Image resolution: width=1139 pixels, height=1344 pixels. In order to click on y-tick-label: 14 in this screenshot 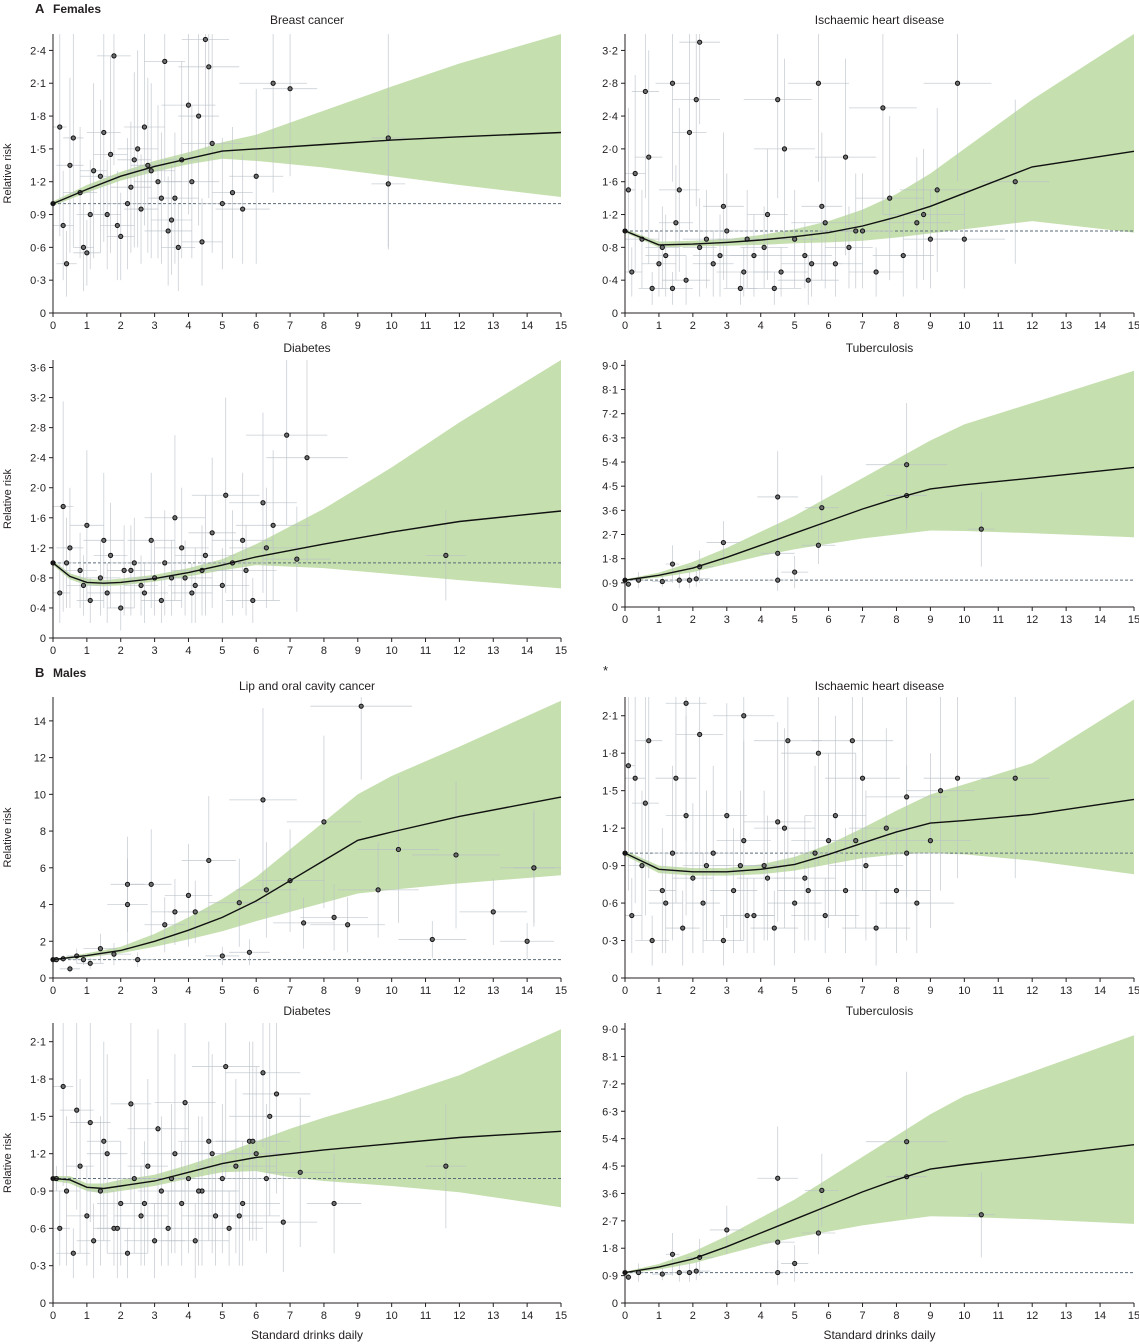, I will do `click(40, 722)`.